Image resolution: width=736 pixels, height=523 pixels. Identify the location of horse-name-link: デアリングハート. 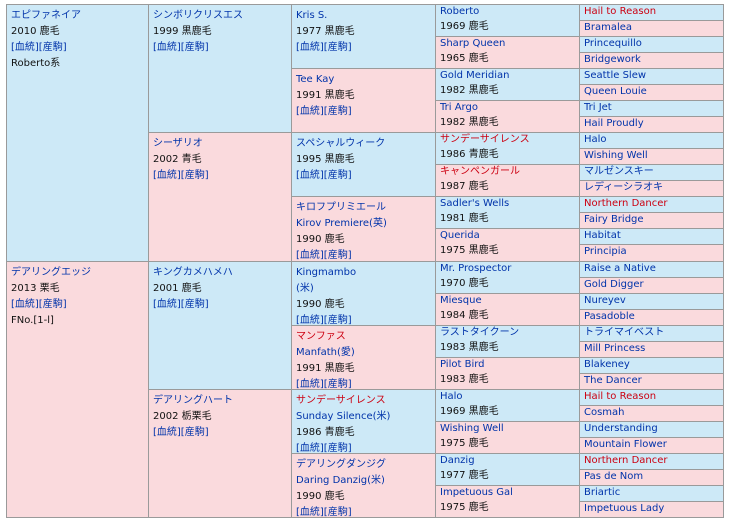
(193, 400).